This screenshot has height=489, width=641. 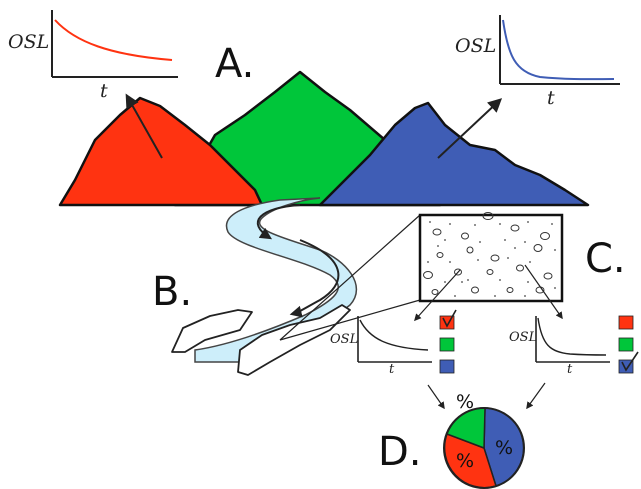 What do you see at coordinates (558, 50) in the screenshot?
I see `decay-curve-blue` at bounding box center [558, 50].